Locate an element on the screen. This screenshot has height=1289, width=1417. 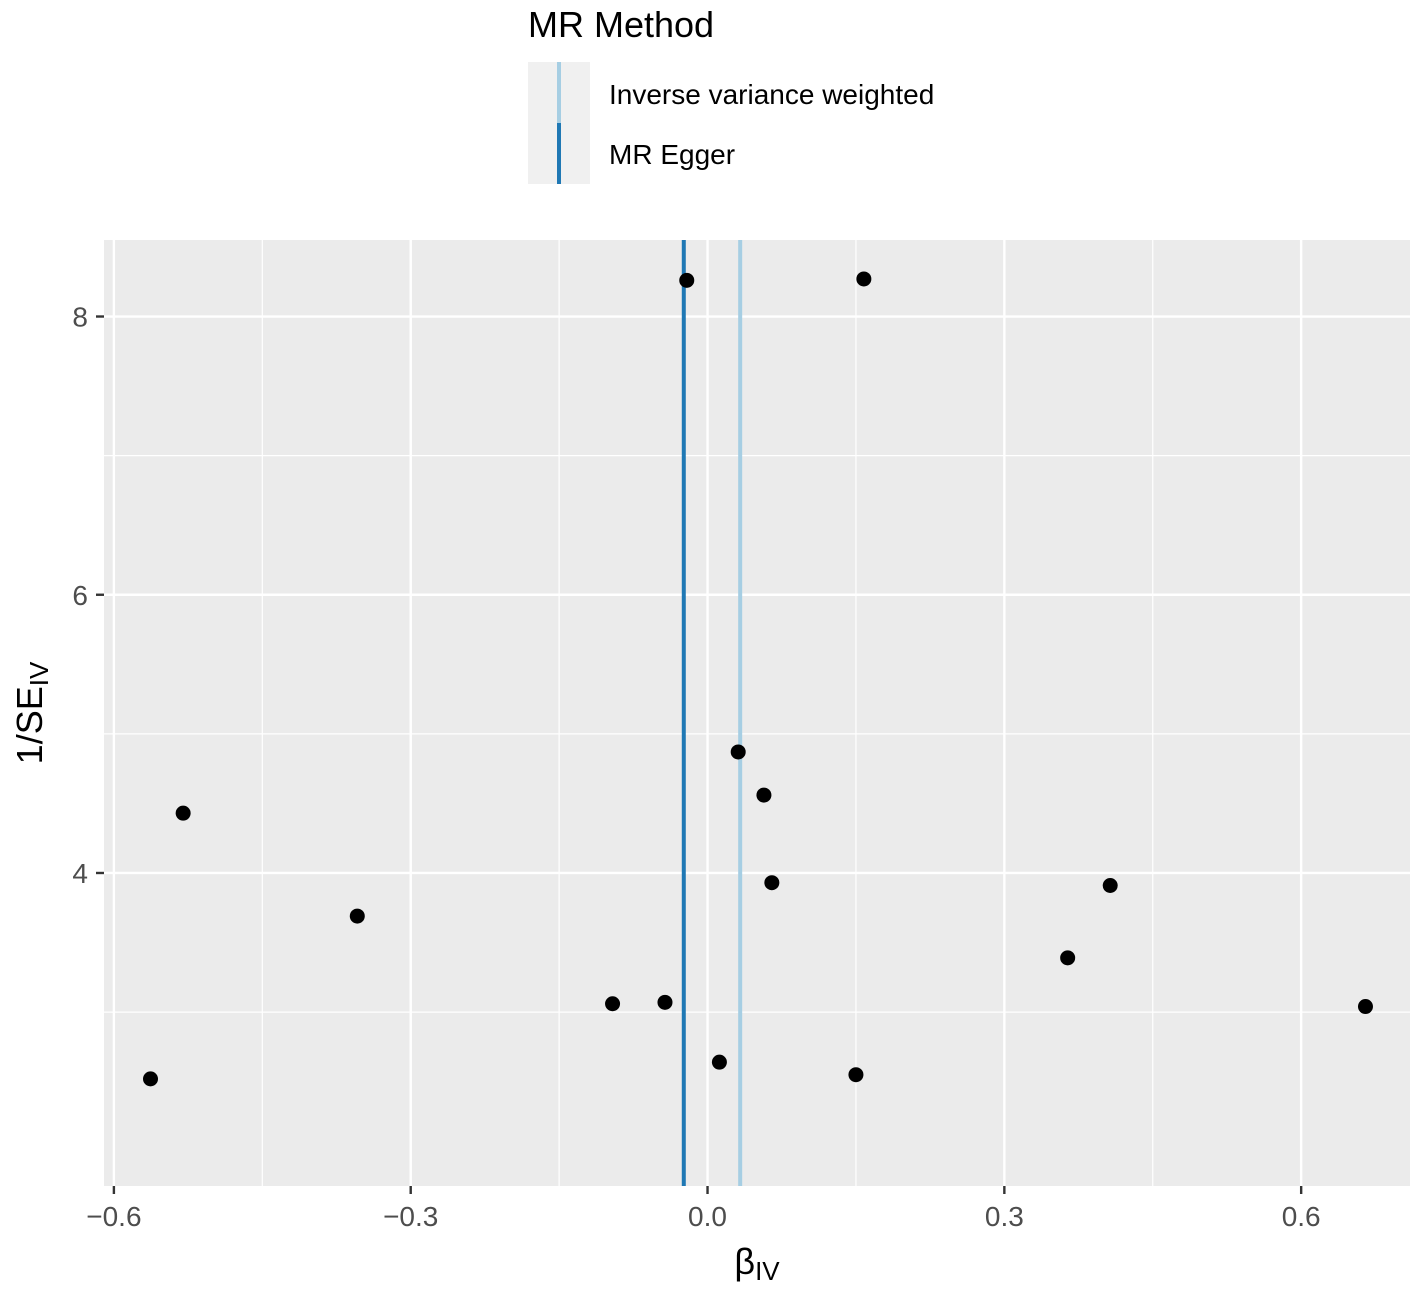
y-axis-title: 1/SEIV is located at coordinates (31, 712).